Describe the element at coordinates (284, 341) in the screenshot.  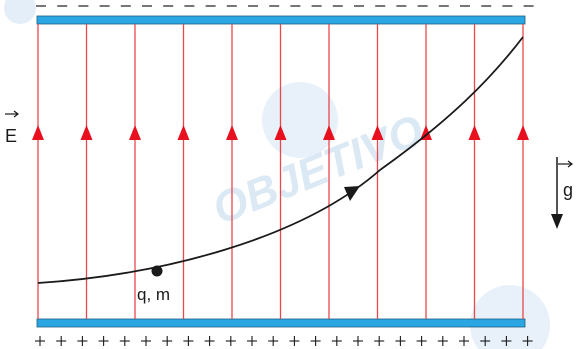
I see `positive-charges` at that location.